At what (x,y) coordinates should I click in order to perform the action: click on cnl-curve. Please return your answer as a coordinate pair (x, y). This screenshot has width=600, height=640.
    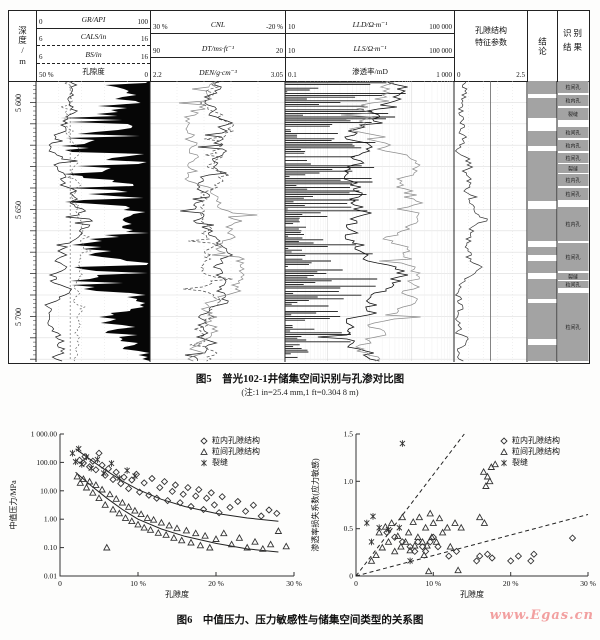
    Looking at the image, I should click on (207, 221).